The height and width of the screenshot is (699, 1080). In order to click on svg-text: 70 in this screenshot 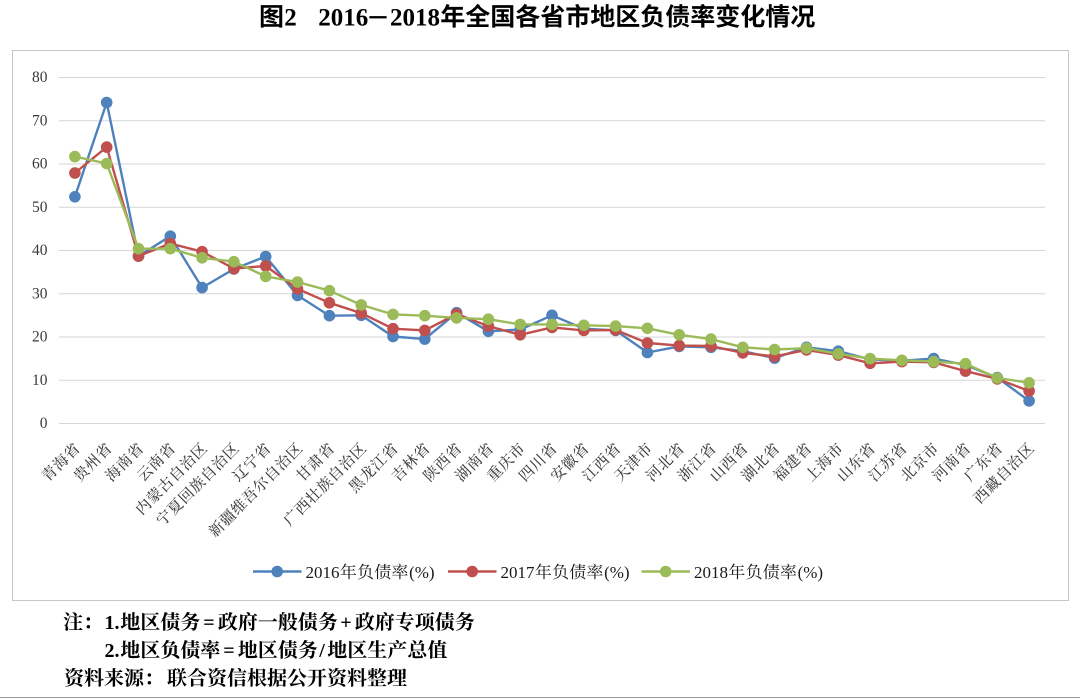, I will do `click(40, 121)`.